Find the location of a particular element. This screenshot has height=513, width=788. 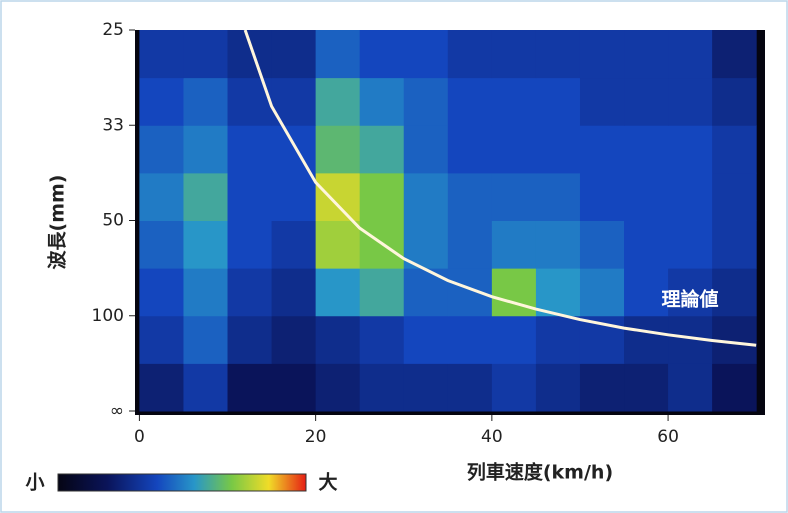

y-axis-title: 波長(mm) is located at coordinates (57, 222).